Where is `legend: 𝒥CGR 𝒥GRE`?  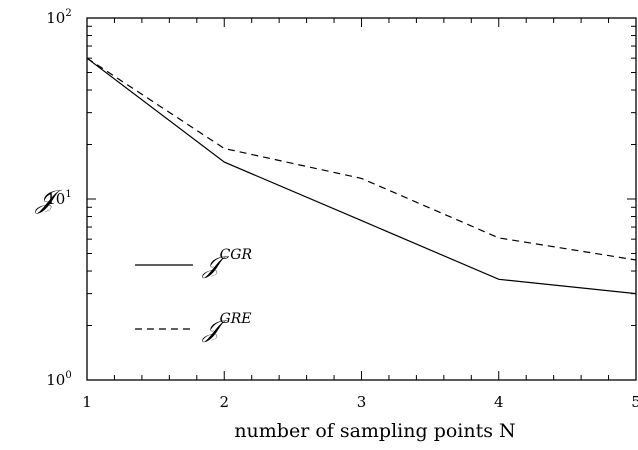 legend: 𝒥CGR 𝒥GRE is located at coordinates (193, 295).